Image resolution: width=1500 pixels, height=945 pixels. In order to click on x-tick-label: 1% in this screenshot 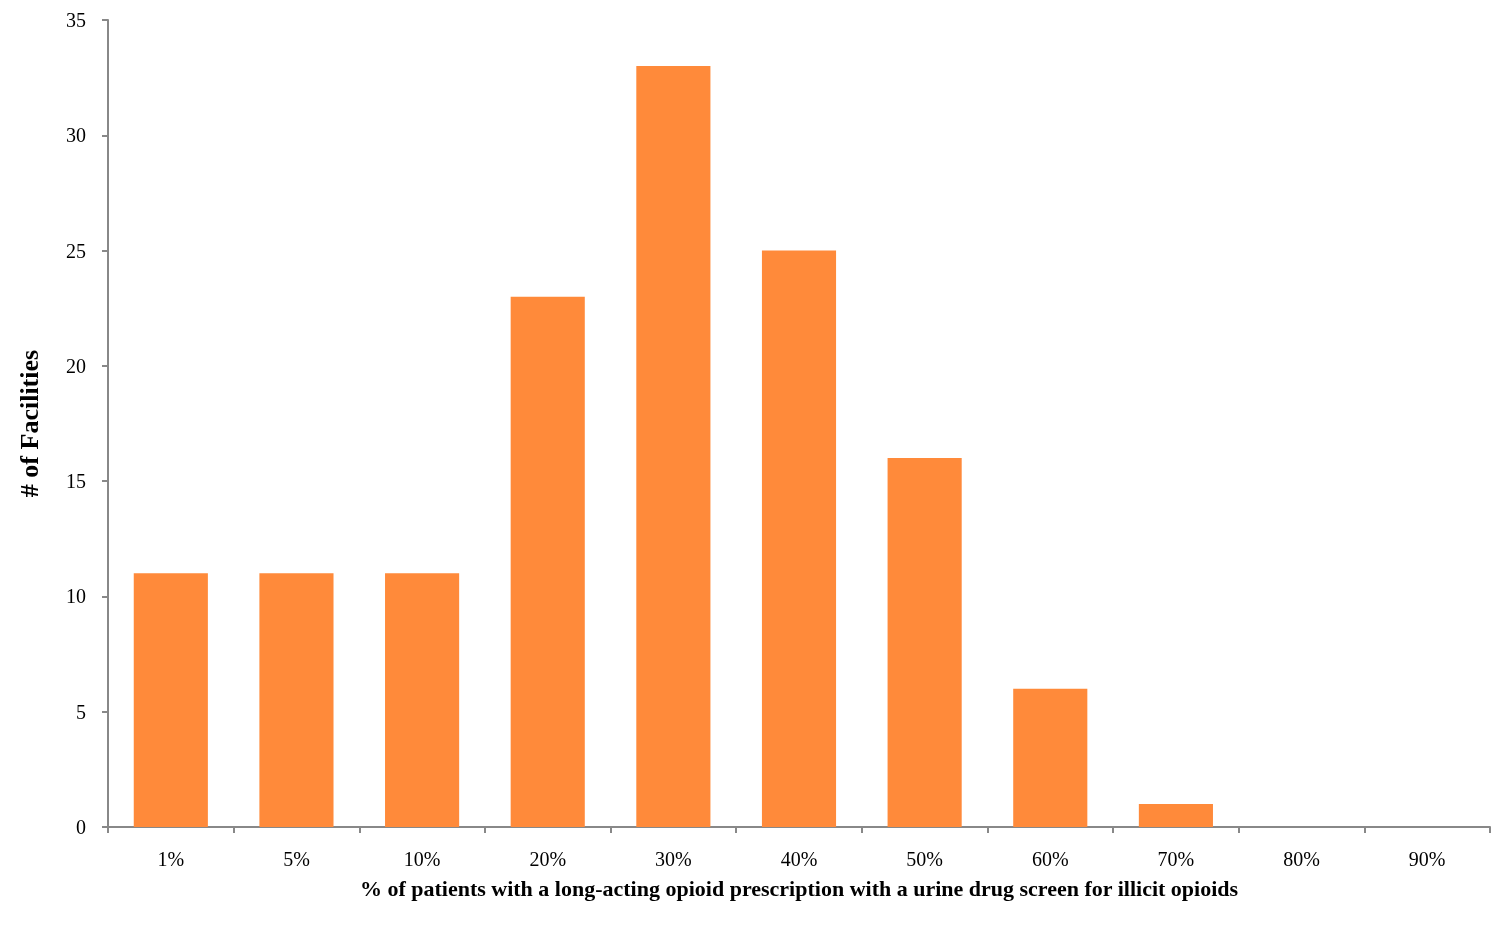, I will do `click(171, 859)`.